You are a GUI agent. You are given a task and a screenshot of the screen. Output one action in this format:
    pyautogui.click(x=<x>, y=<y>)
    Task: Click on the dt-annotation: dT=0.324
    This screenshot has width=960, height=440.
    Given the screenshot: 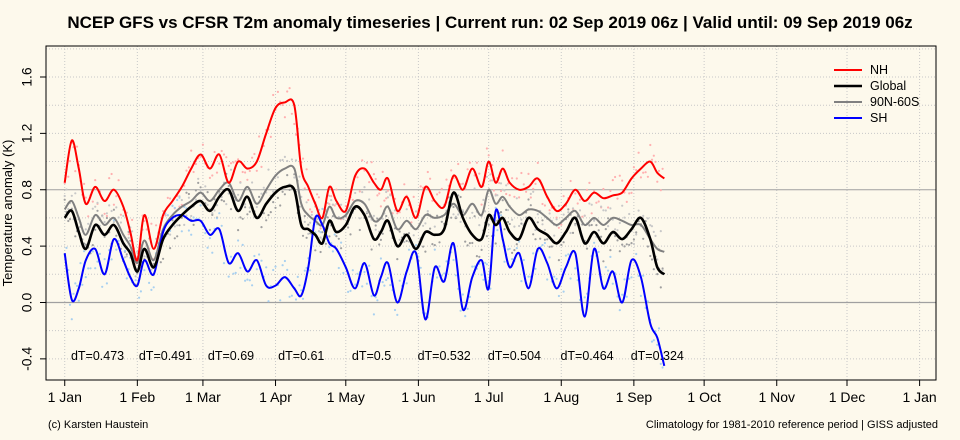 What is the action you would take?
    pyautogui.click(x=657, y=356)
    